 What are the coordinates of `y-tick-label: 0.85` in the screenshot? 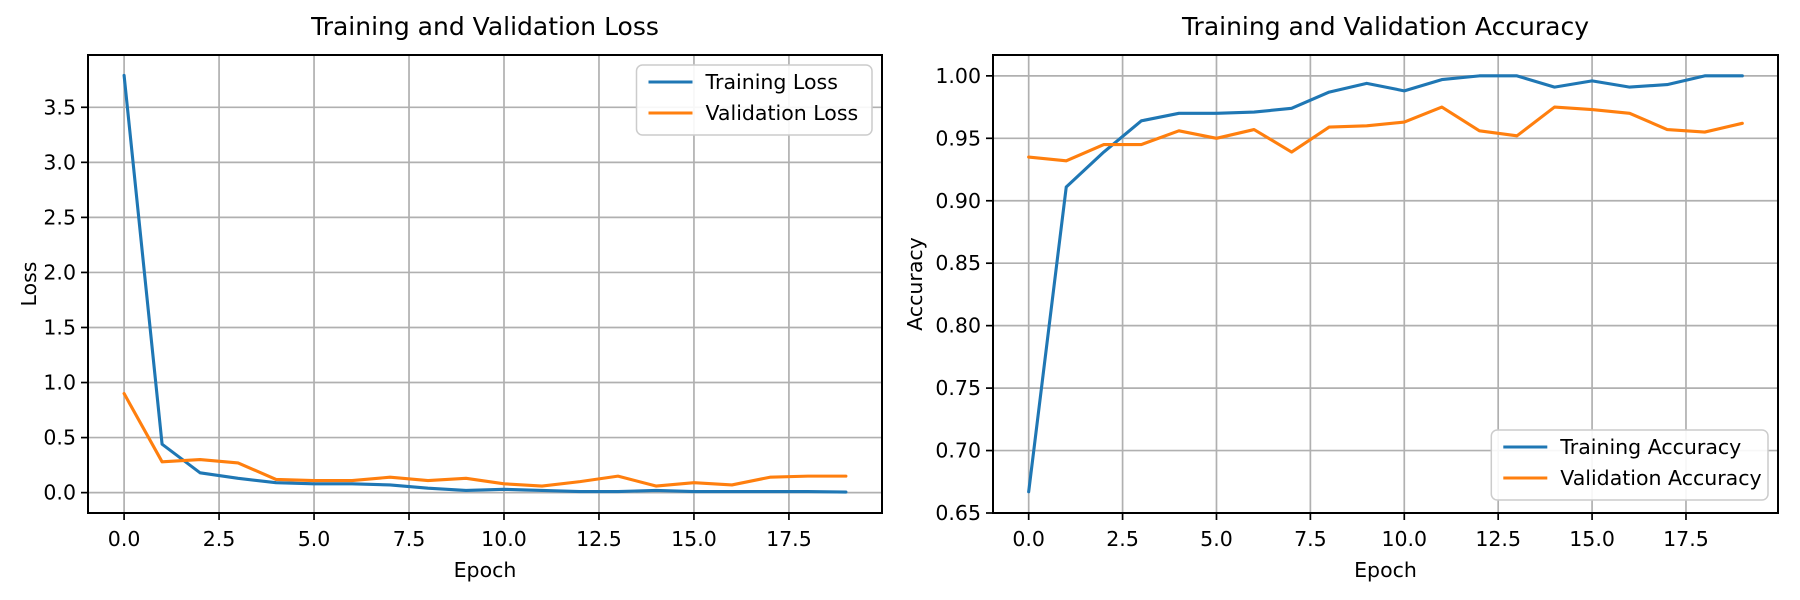 It's located at (958, 263).